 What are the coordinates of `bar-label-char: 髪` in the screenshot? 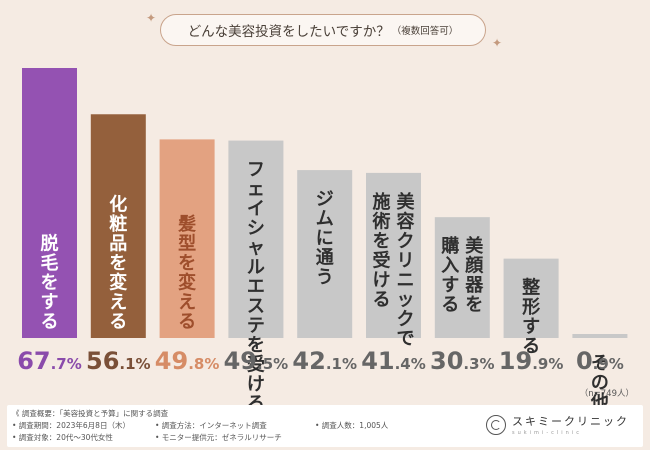 It's located at (186, 224).